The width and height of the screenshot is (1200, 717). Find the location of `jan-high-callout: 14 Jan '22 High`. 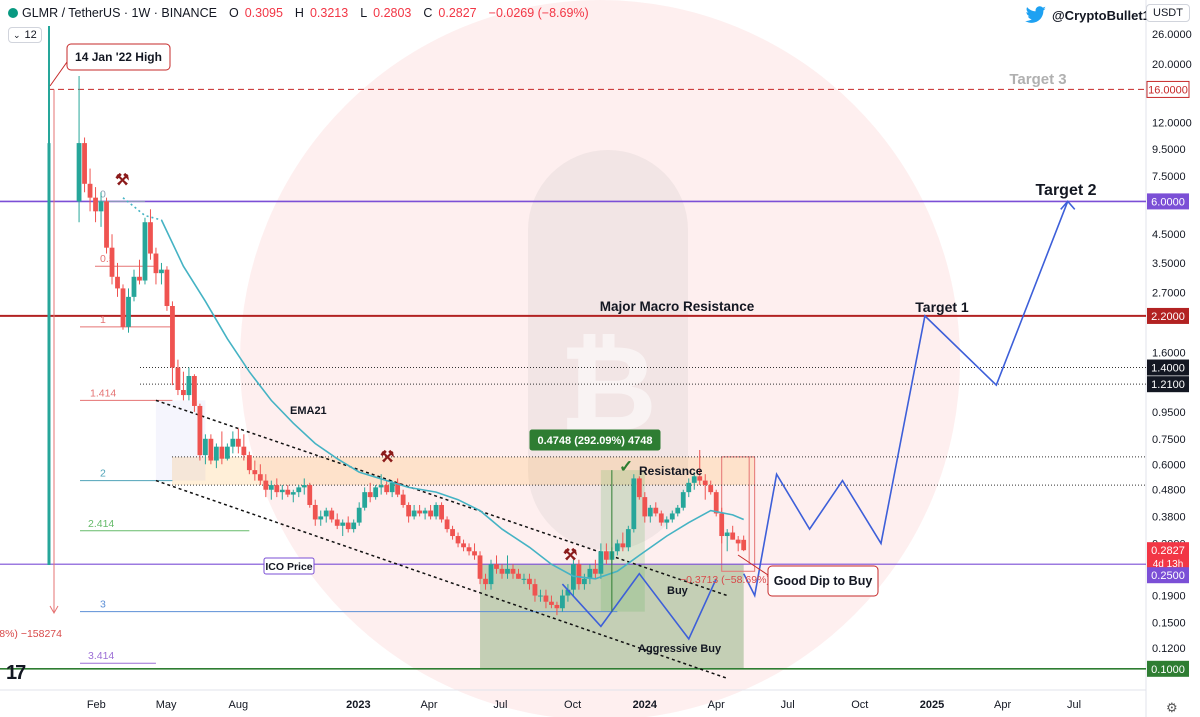

jan-high-callout: 14 Jan '22 High is located at coordinates (118, 57).